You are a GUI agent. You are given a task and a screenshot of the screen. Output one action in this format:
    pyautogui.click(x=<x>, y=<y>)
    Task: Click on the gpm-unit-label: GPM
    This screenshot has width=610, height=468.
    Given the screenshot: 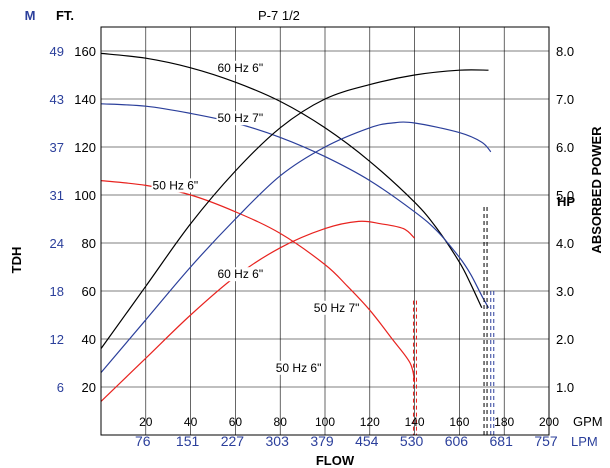 What is the action you would take?
    pyautogui.click(x=588, y=421)
    